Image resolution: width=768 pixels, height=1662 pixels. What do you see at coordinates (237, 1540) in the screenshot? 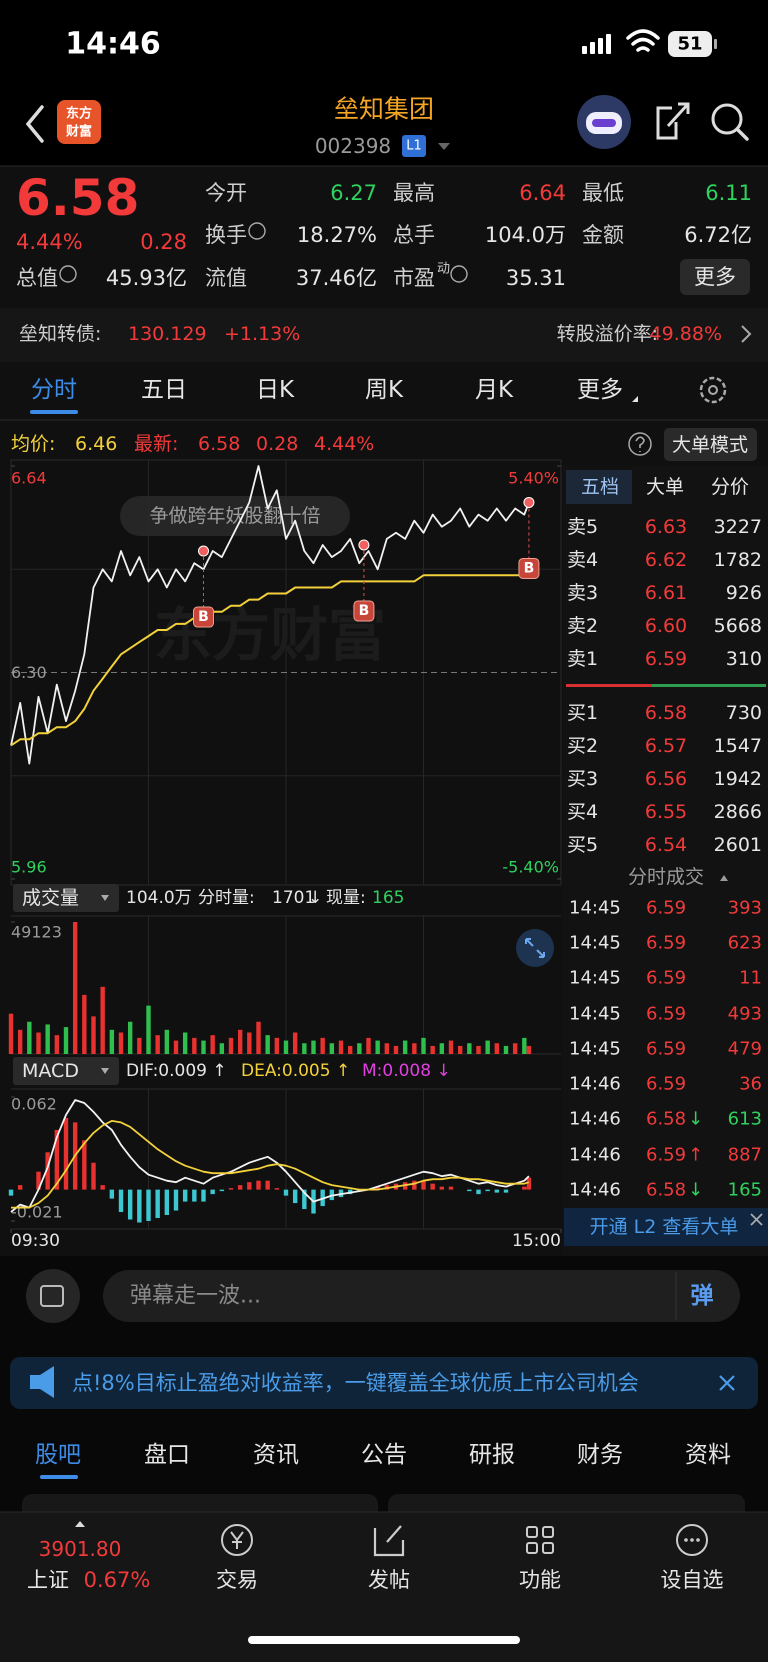
I see `trade-icon` at bounding box center [237, 1540].